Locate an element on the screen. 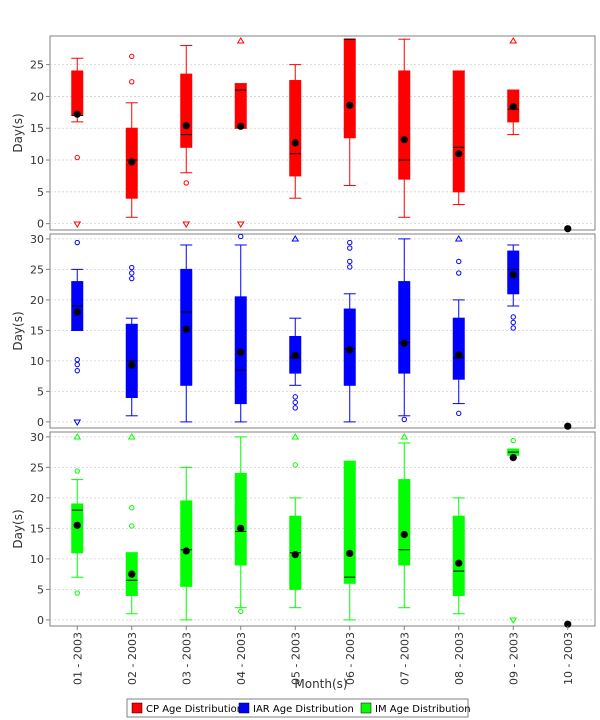  x-axis-title: Month(s) is located at coordinates (320, 684).